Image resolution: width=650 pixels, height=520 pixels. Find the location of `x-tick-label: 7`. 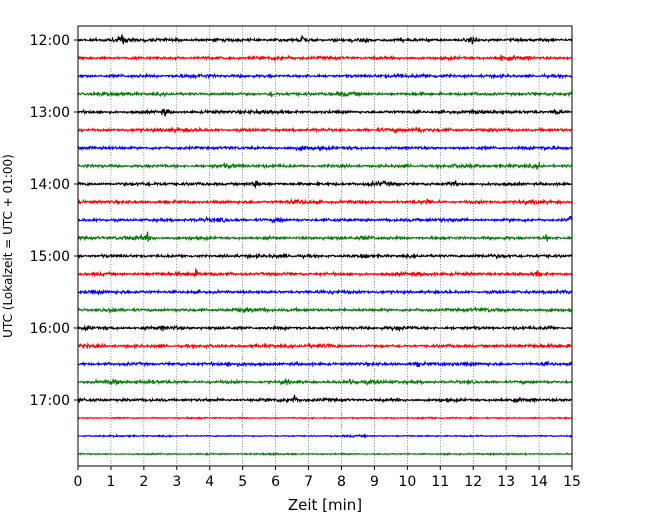

x-tick-label: 7 is located at coordinates (308, 482).